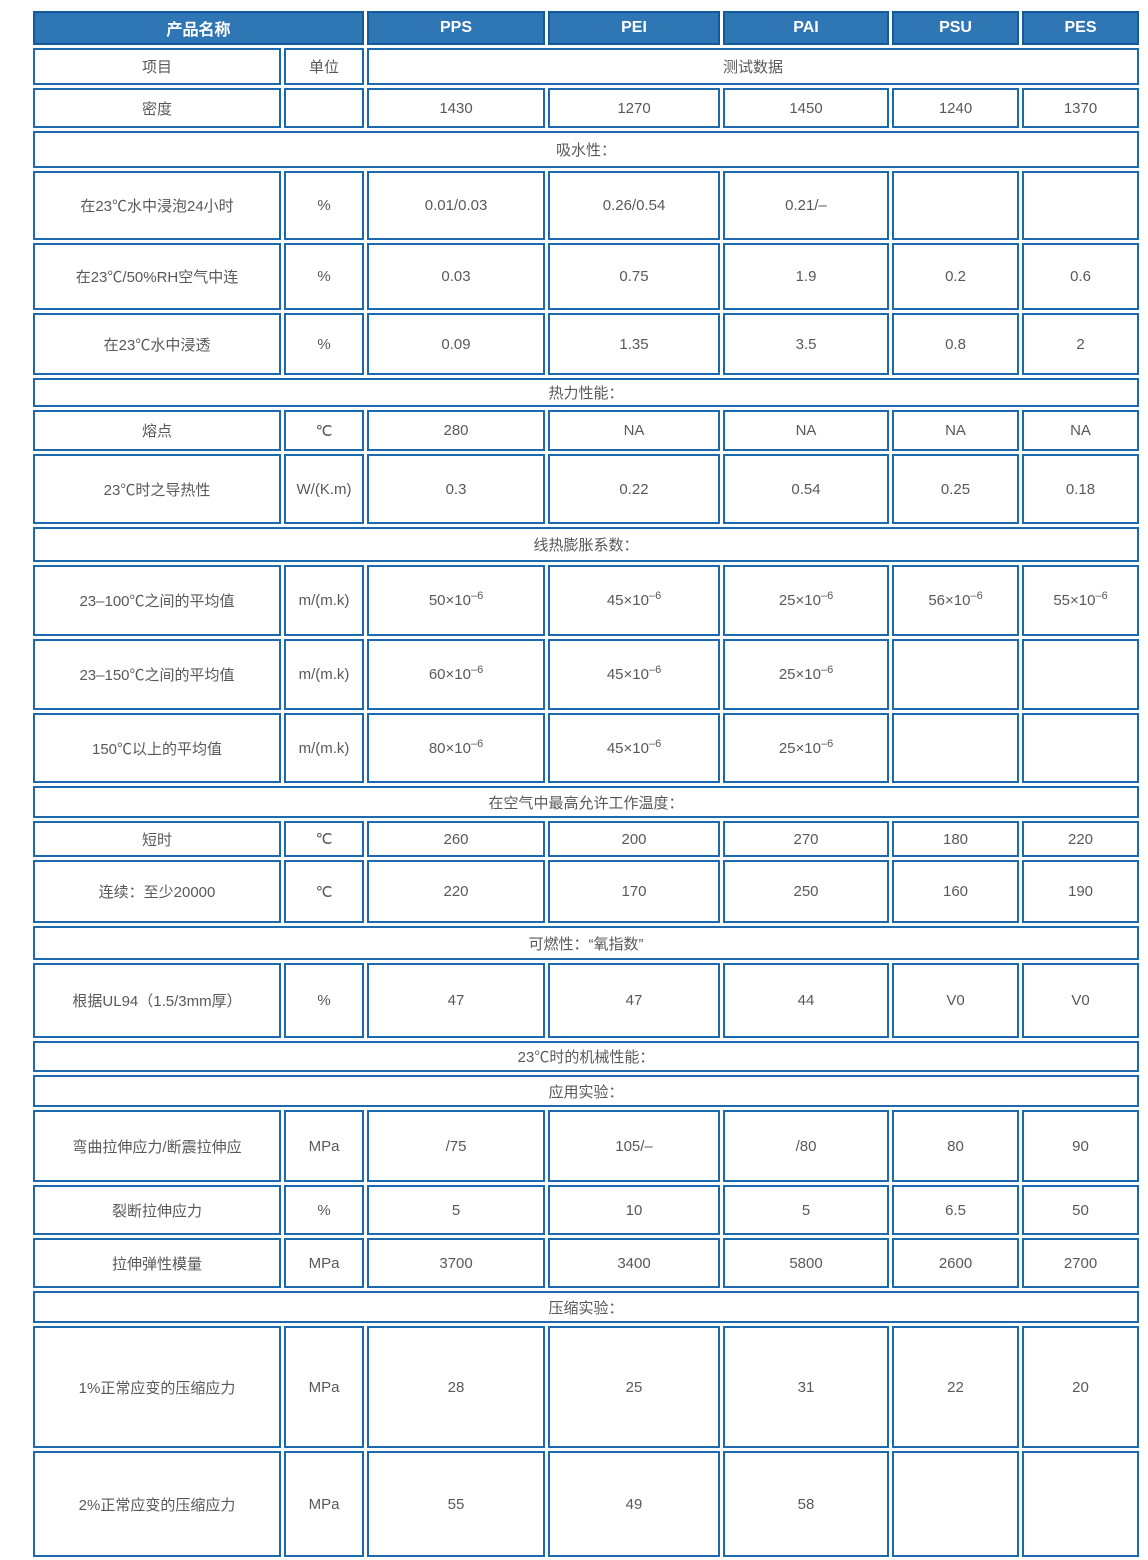 Image resolution: width=1148 pixels, height=1560 pixels. I want to click on value-cell: 280, so click(456, 430).